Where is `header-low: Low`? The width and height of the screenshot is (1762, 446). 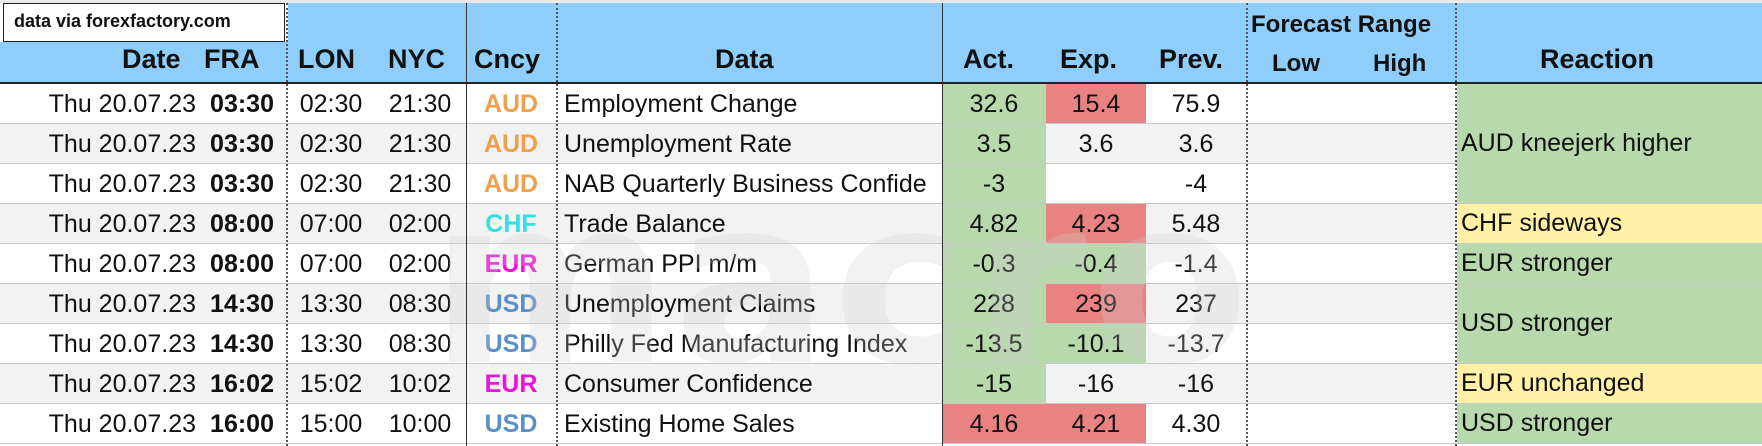 header-low: Low is located at coordinates (1296, 63).